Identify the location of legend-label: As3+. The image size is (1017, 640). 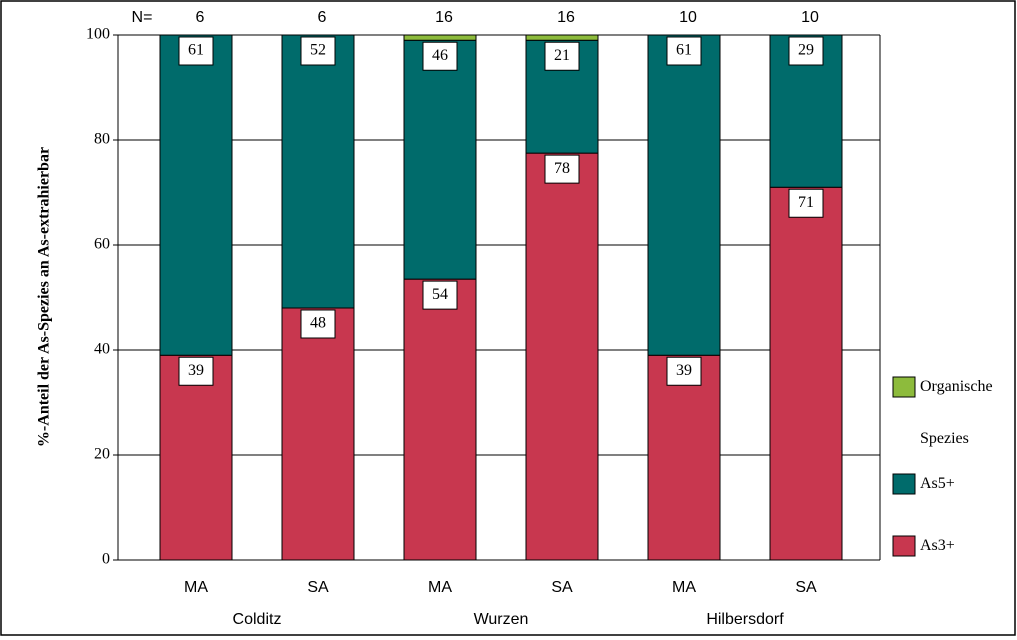
(937, 545).